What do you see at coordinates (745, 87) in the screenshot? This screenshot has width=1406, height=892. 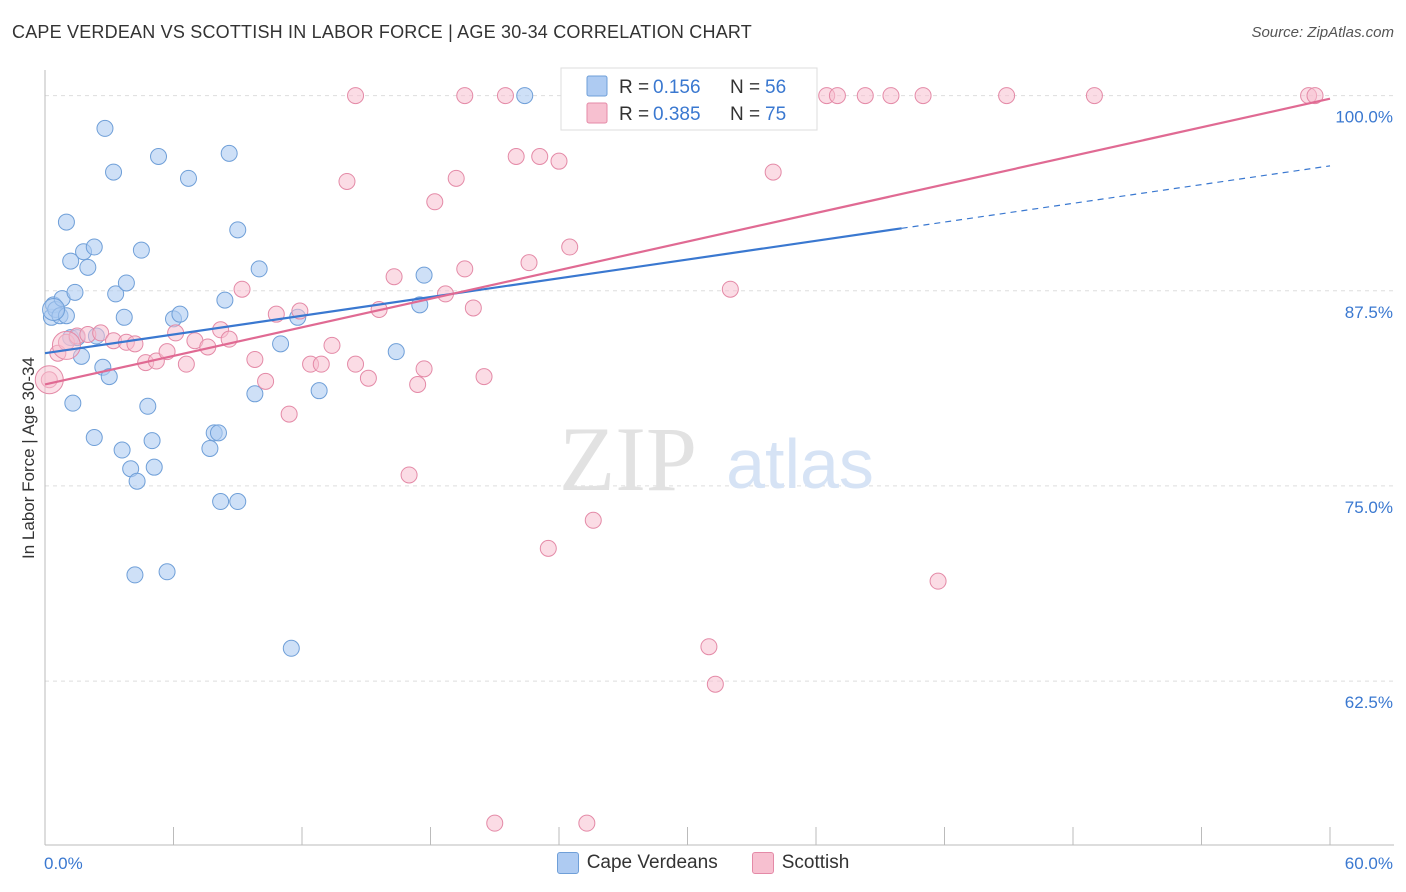 I see `legend-n-label-blue: N =` at bounding box center [745, 87].